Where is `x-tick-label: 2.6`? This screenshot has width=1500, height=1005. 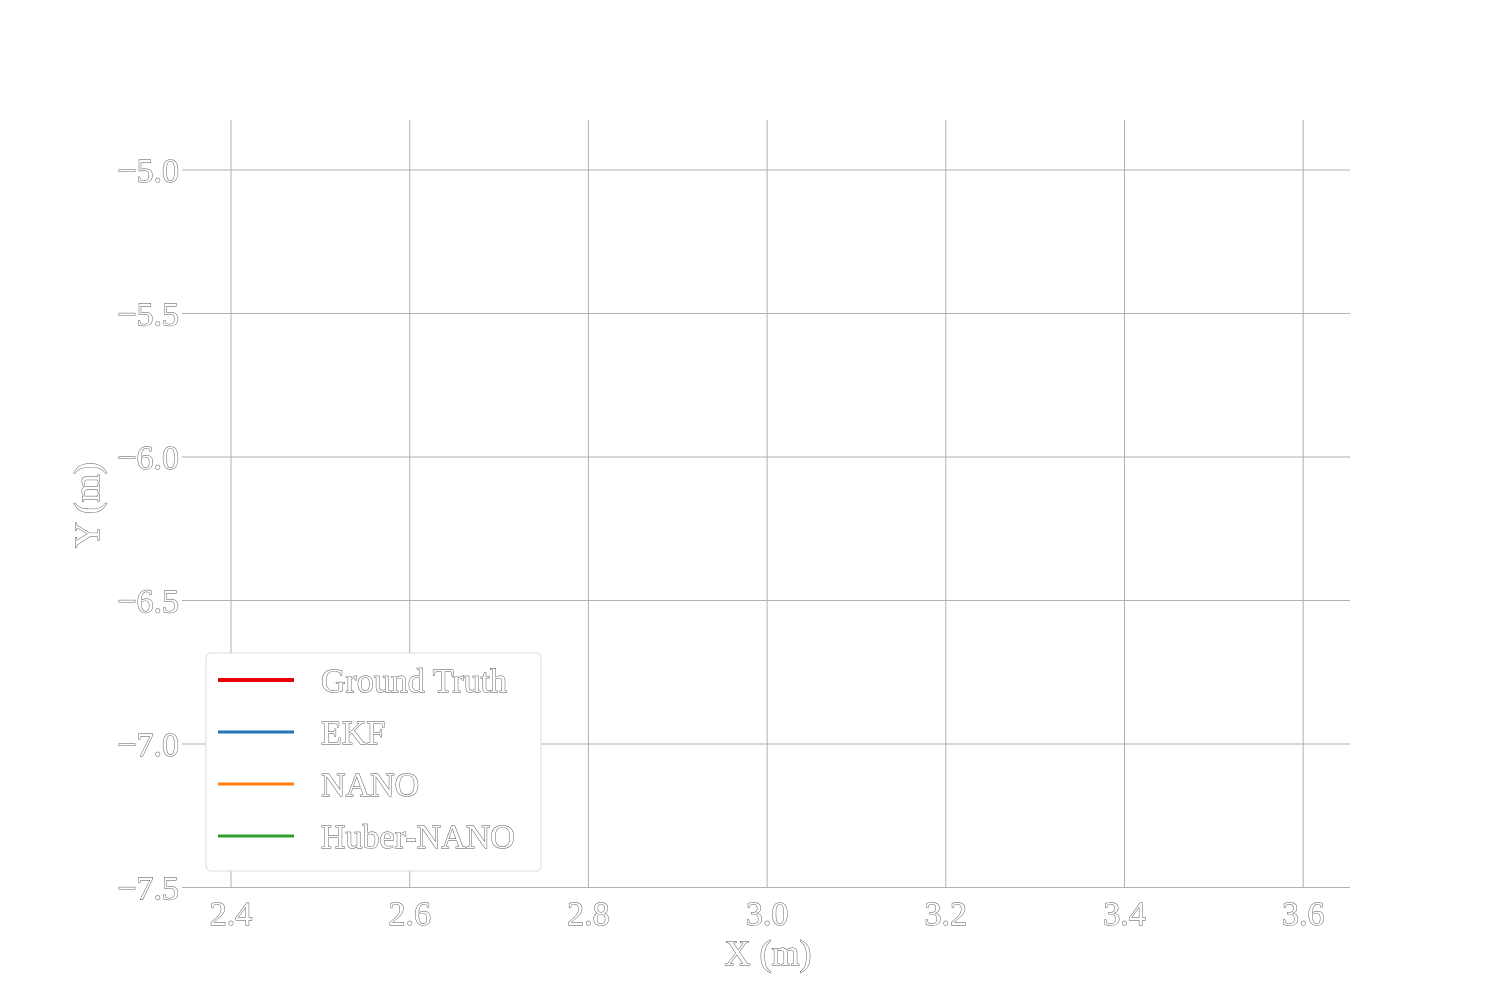 x-tick-label: 2.6 is located at coordinates (409, 914).